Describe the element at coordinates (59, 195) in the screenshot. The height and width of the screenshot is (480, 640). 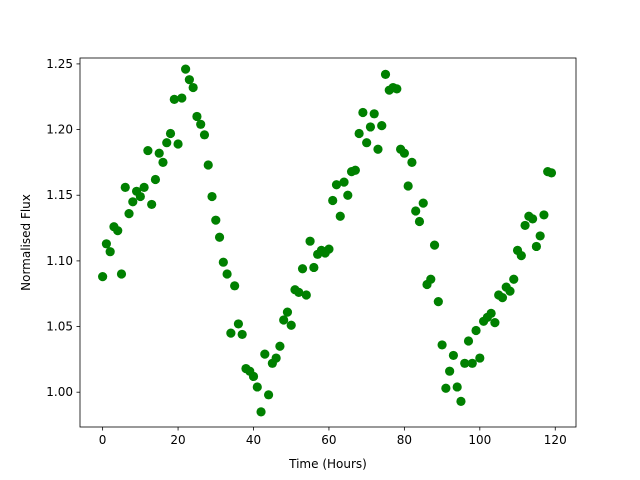
I see `y-tick-label: 1.15` at that location.